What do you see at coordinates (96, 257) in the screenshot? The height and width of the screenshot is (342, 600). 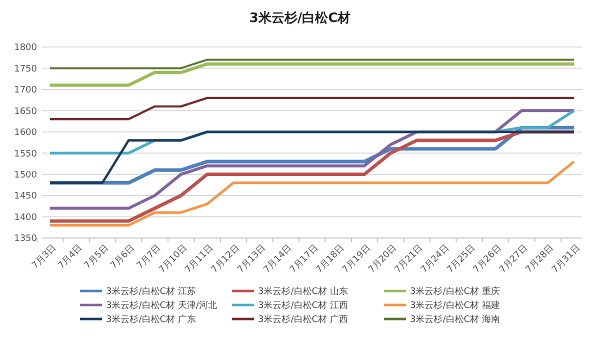 I see `x-tick-label: 7月5日` at bounding box center [96, 257].